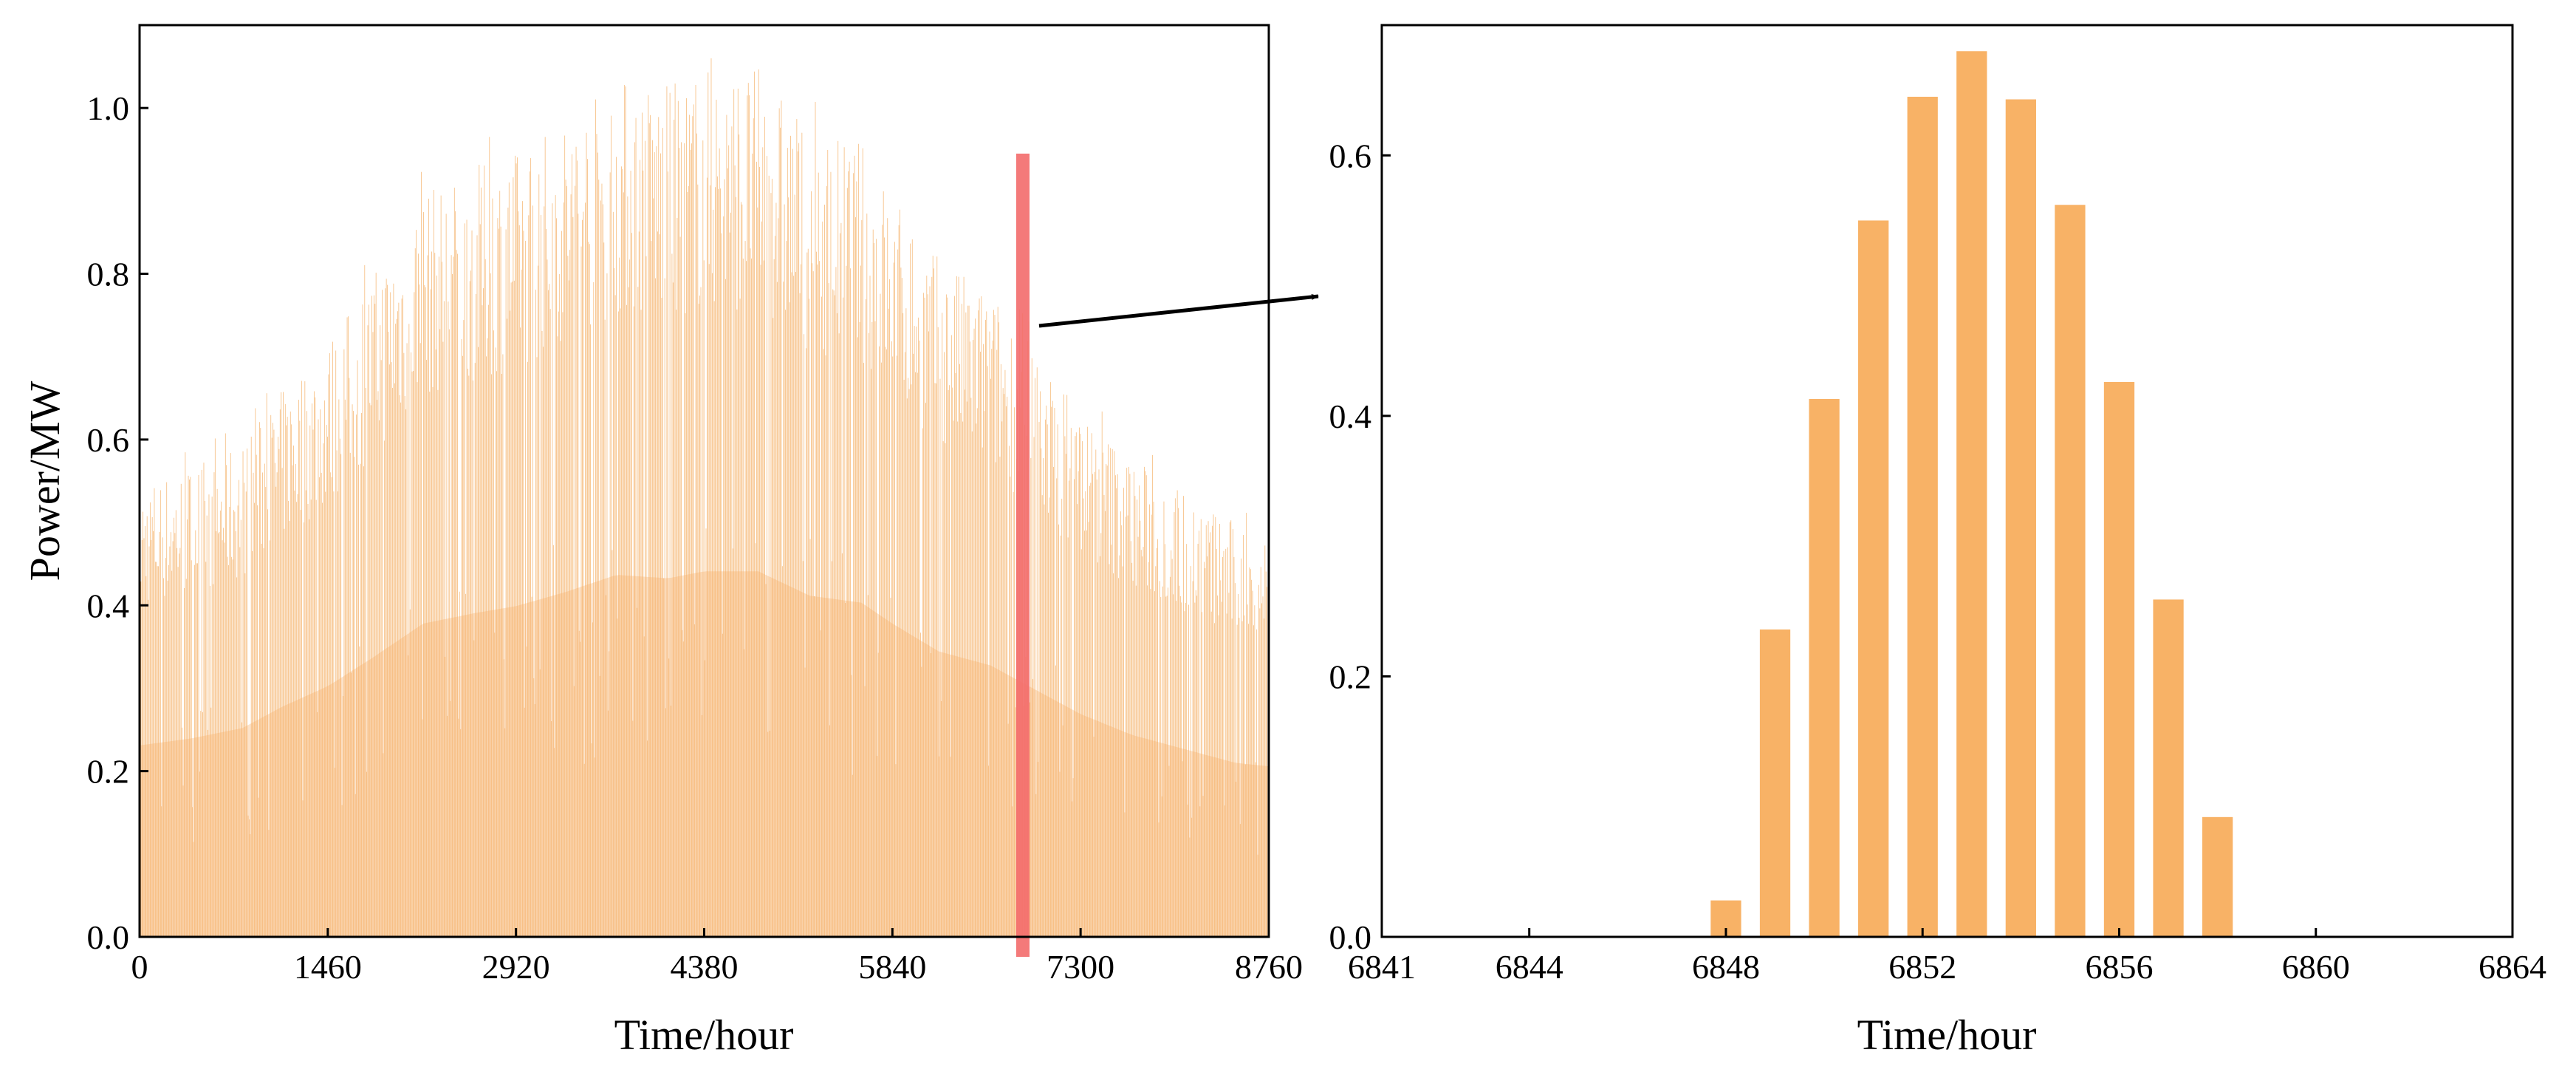 The image size is (2576, 1078). What do you see at coordinates (1269, 967) in the screenshot?
I see `x-tick-label: 8760` at bounding box center [1269, 967].